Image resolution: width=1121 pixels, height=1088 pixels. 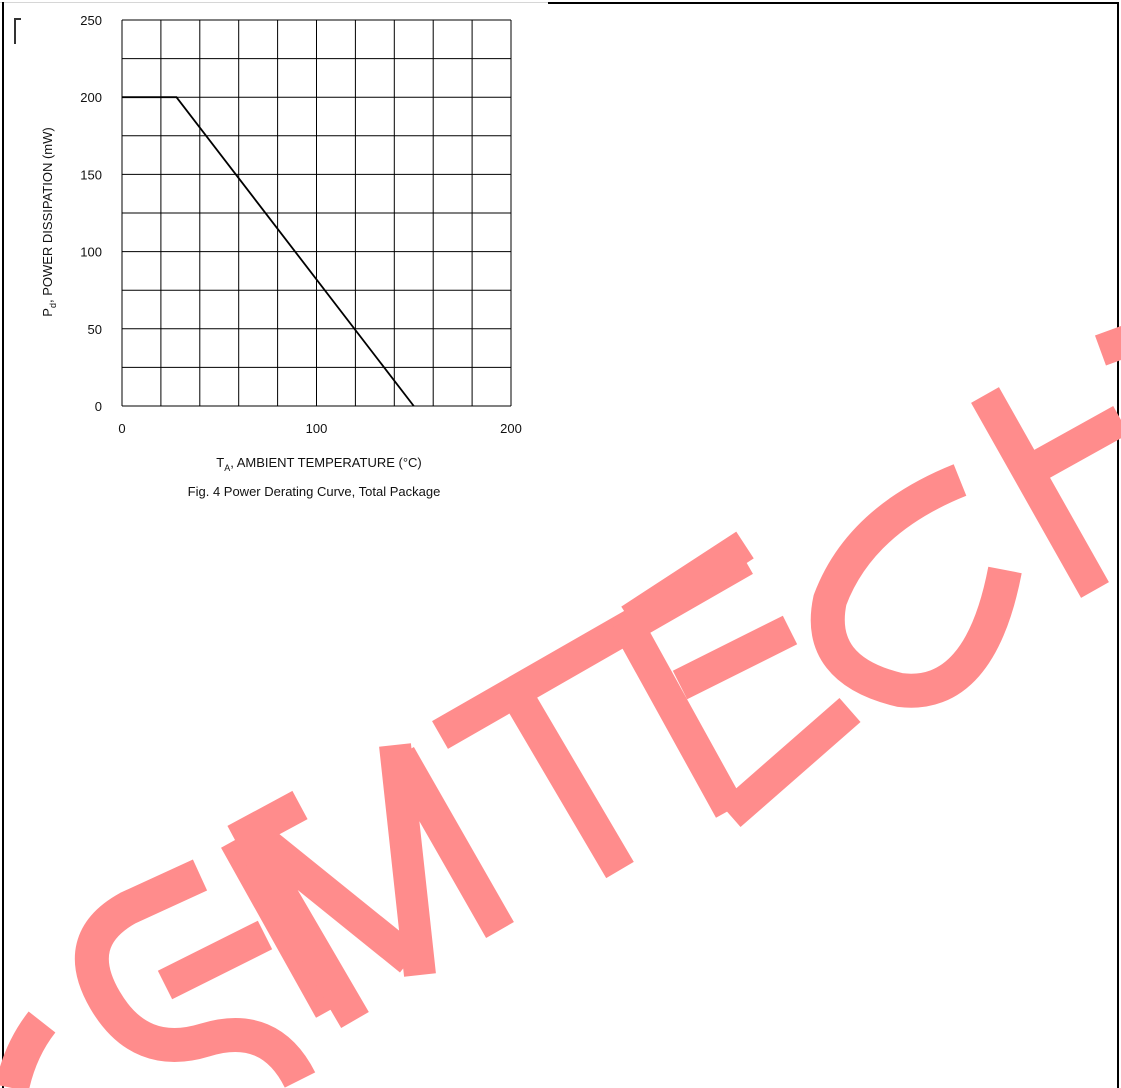 What do you see at coordinates (98, 406) in the screenshot?
I see `y-tick-label-0: 0` at bounding box center [98, 406].